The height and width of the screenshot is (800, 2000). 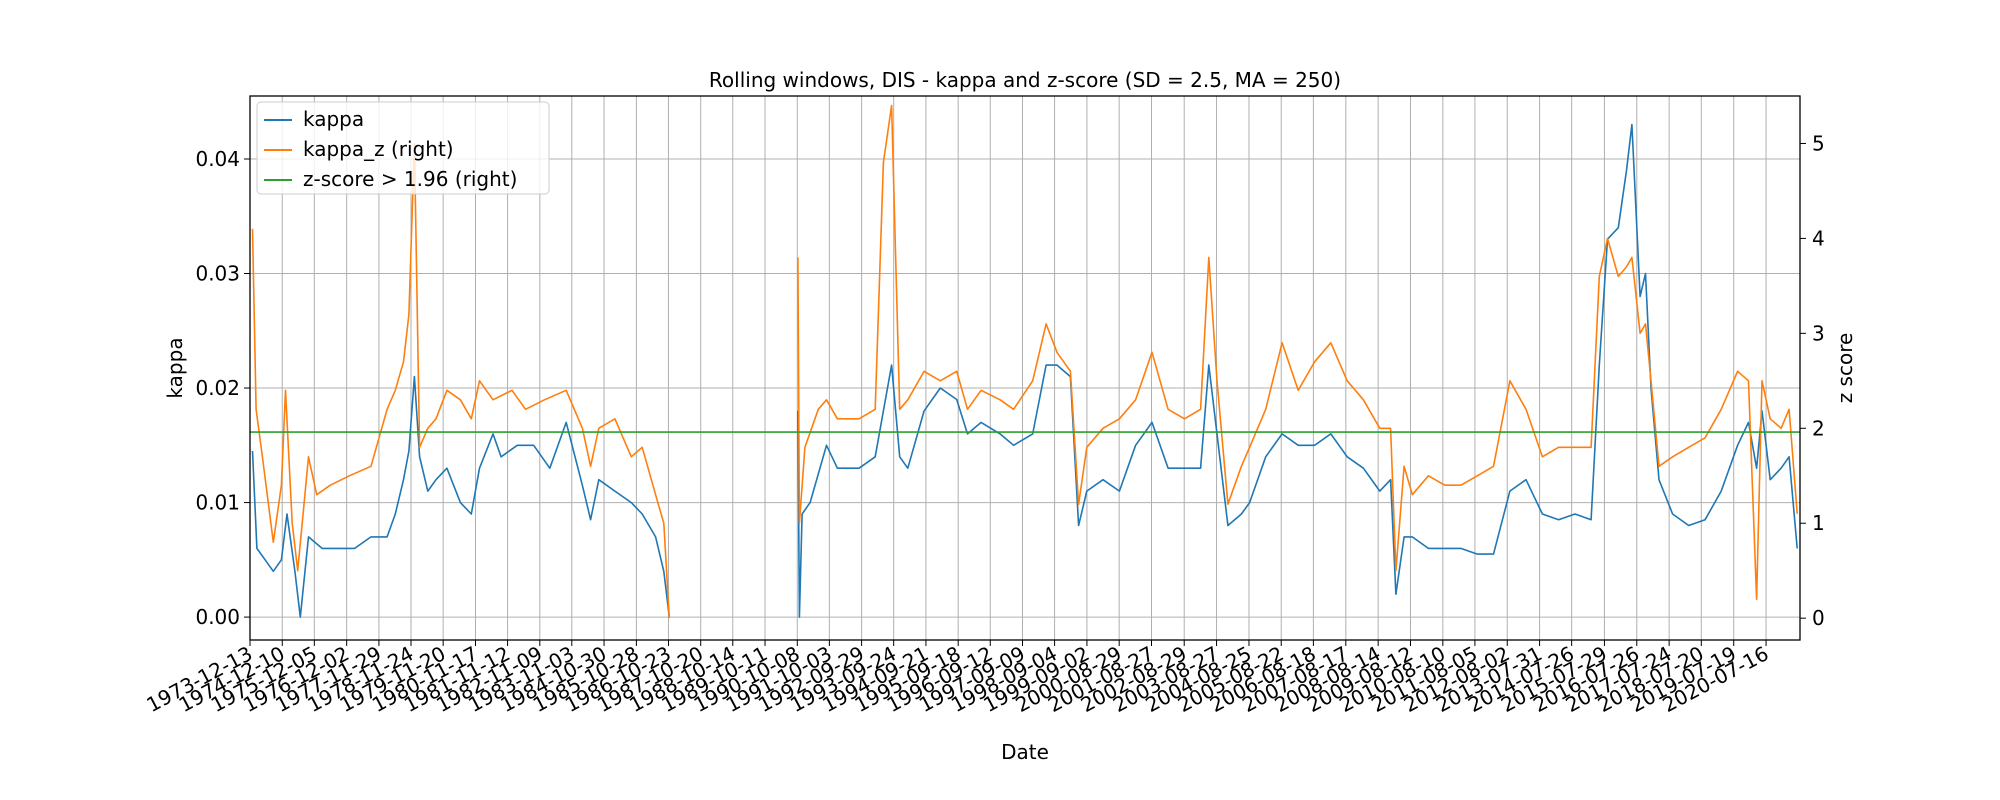 I want to click on right-tick-label: 1, so click(x=1818, y=523).